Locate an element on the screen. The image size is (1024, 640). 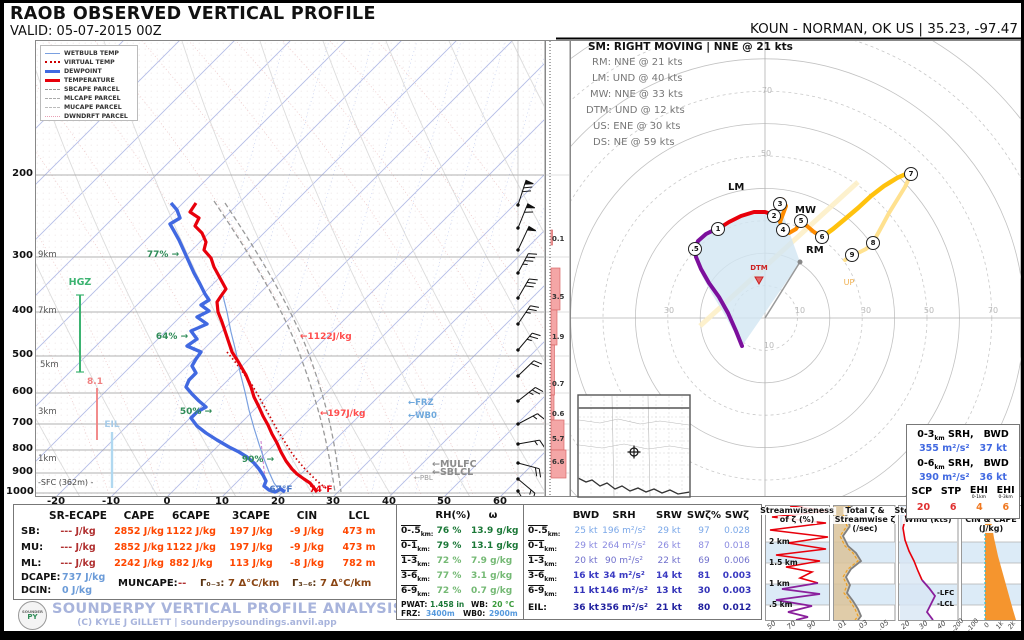
cell: 97 is located at coordinates (704, 531).